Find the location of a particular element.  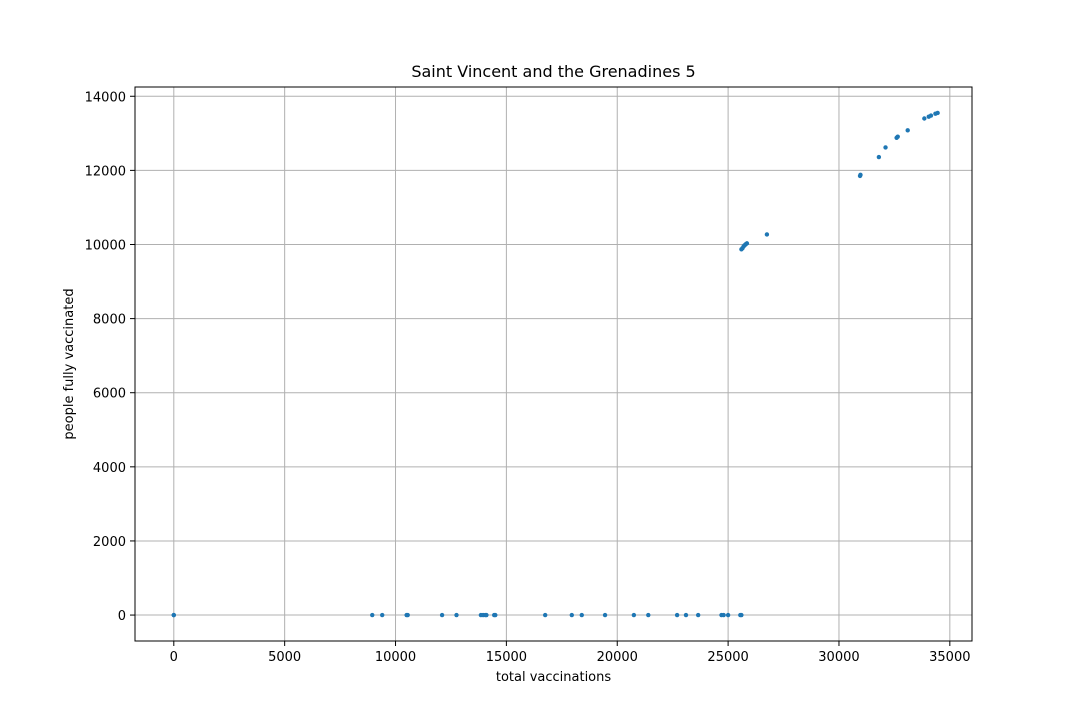

y-axis-label: people fully vaccinated is located at coordinates (69, 363).